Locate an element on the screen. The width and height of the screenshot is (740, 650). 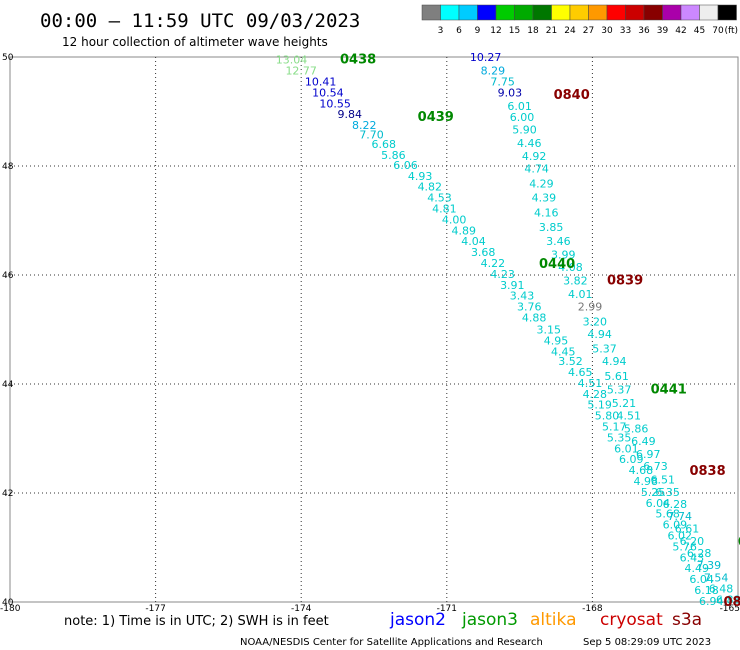
swh-value-label: 4.46 is located at coordinates (529, 143).